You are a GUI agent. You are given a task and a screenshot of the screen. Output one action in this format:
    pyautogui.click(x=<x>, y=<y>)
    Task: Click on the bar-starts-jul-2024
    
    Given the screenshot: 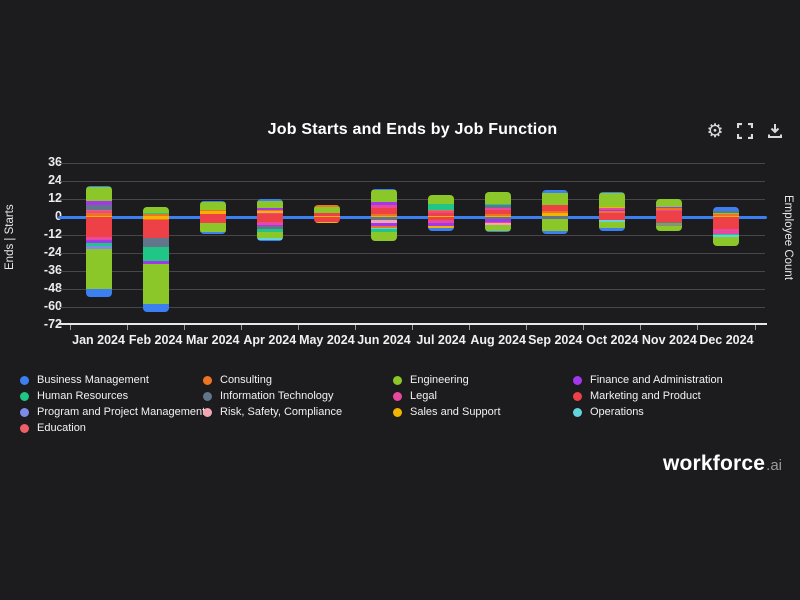 What is the action you would take?
    pyautogui.click(x=441, y=205)
    